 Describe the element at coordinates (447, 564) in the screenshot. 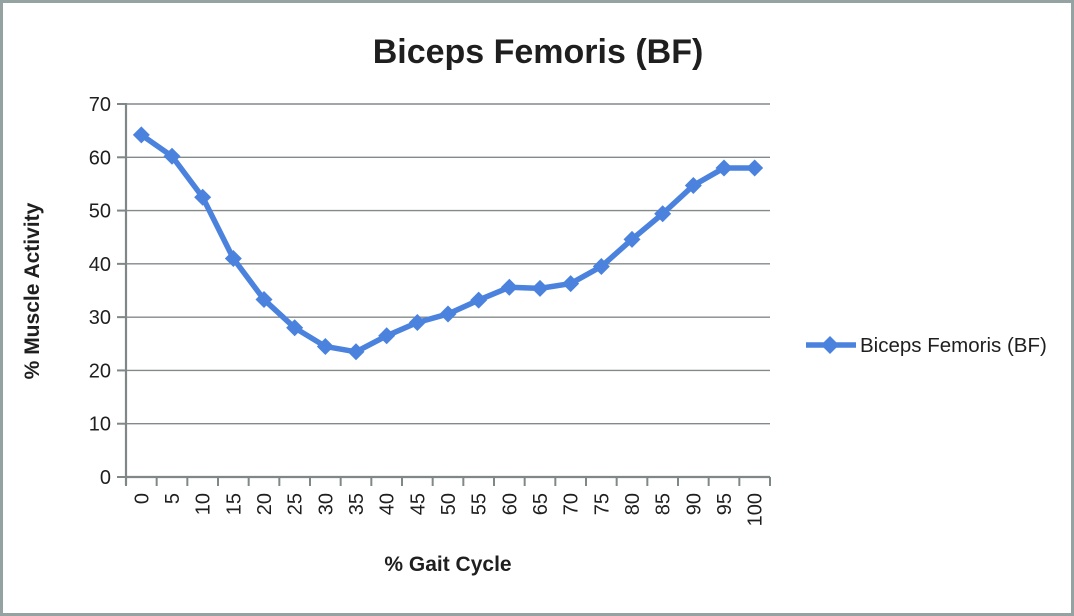

I see `x-axis-title: % Gait Cycle` at that location.